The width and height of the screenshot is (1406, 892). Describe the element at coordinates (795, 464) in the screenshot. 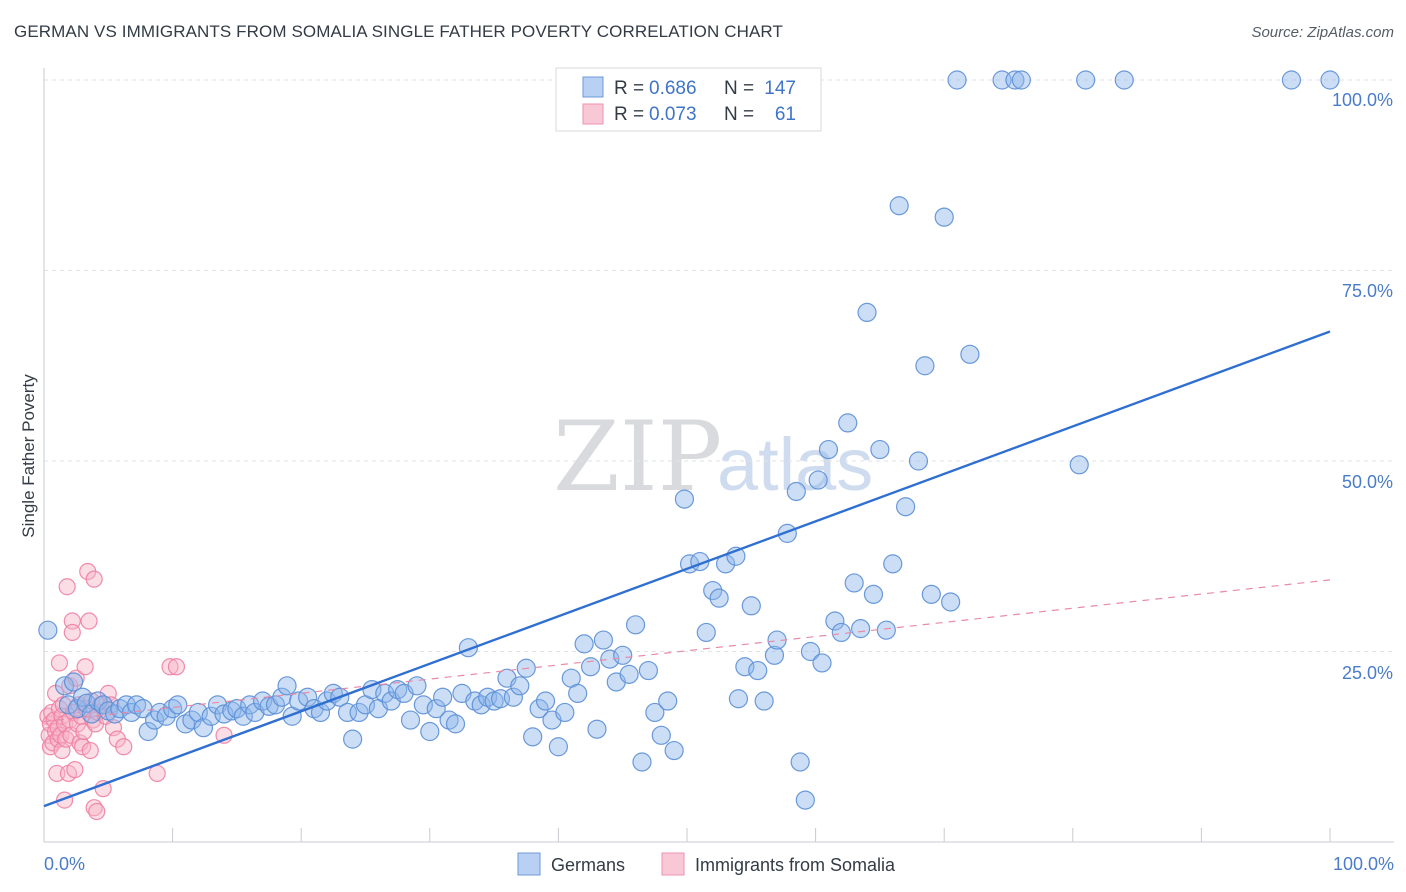

I see `watermark-atlas: atlas` at that location.